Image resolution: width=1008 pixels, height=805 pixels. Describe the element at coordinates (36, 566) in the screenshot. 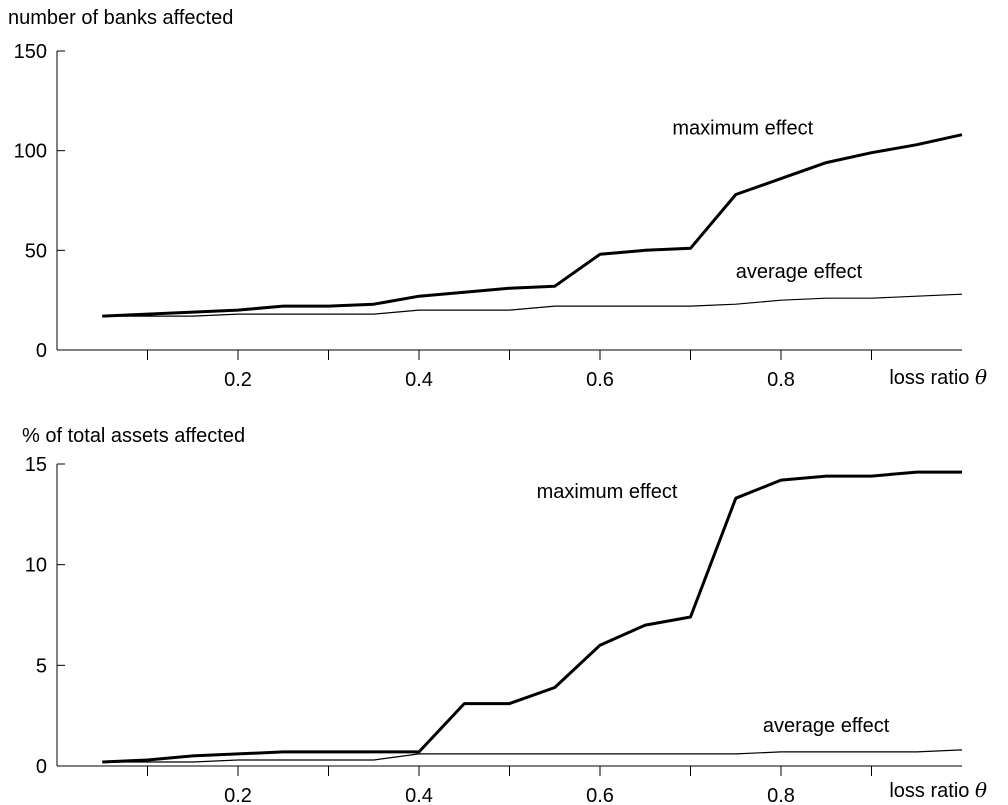

I see `y-tick-label: 10` at that location.